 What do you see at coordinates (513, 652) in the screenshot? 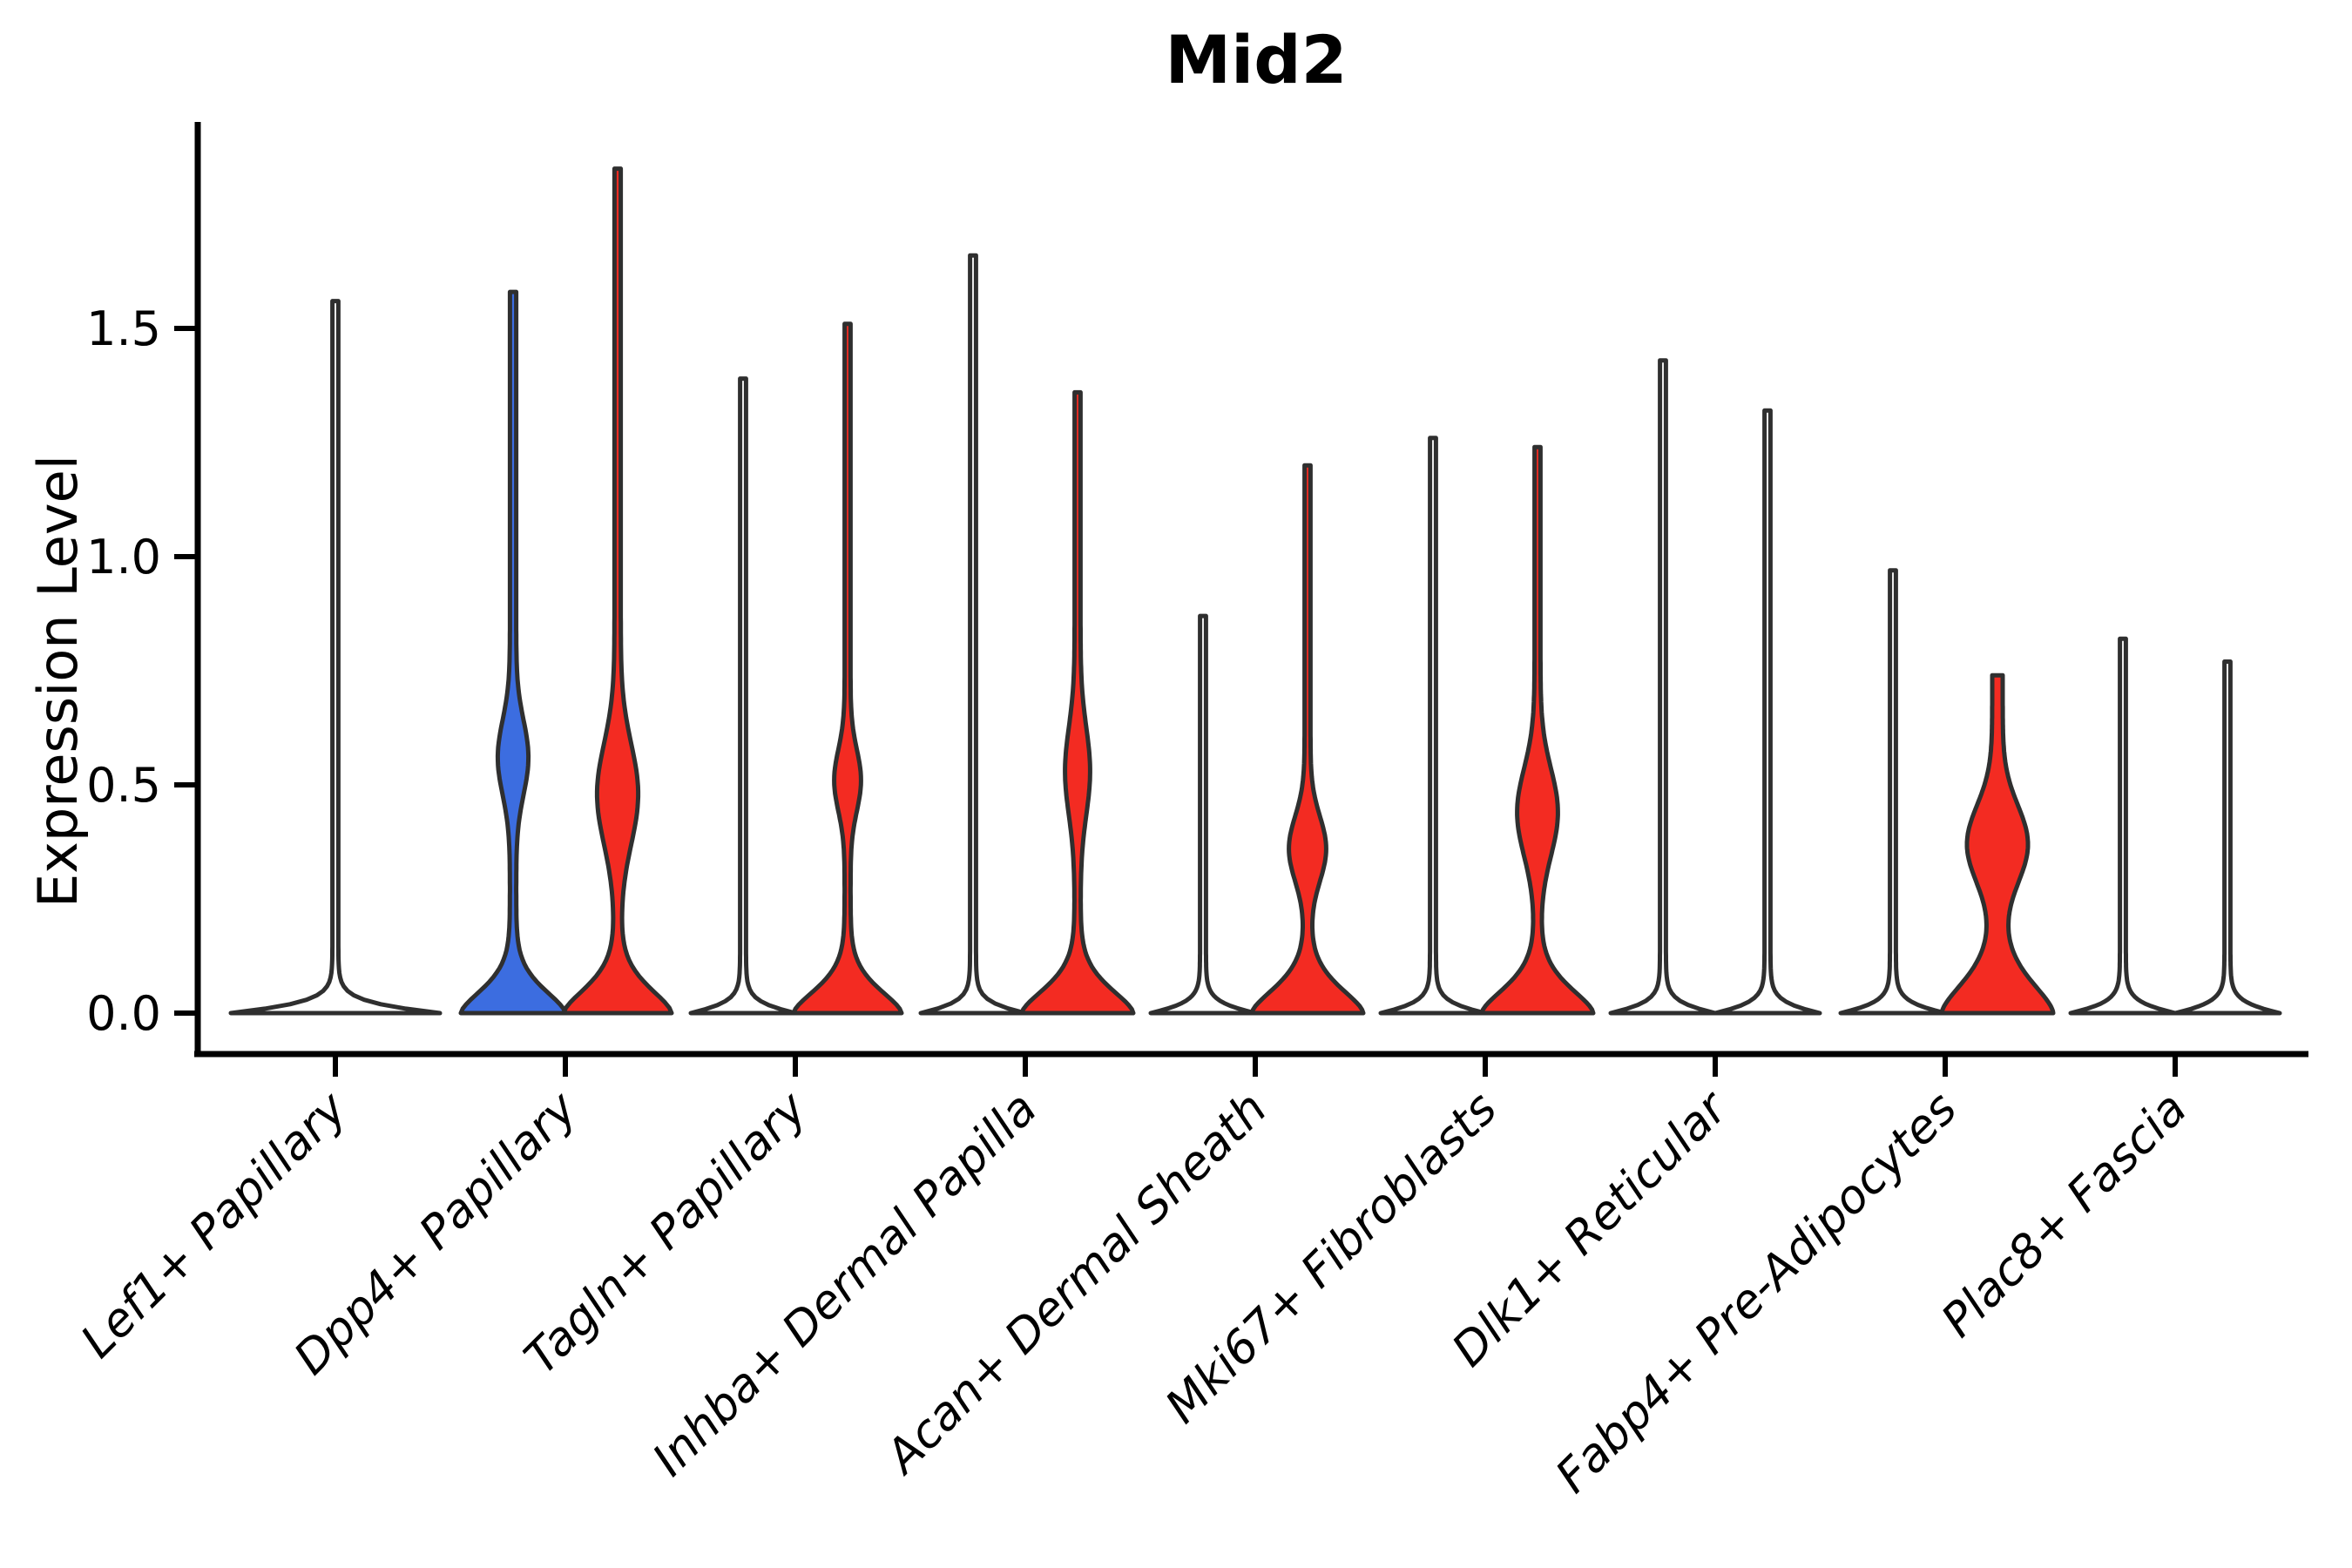
I see `violin-dpp4+-left` at bounding box center [513, 652].